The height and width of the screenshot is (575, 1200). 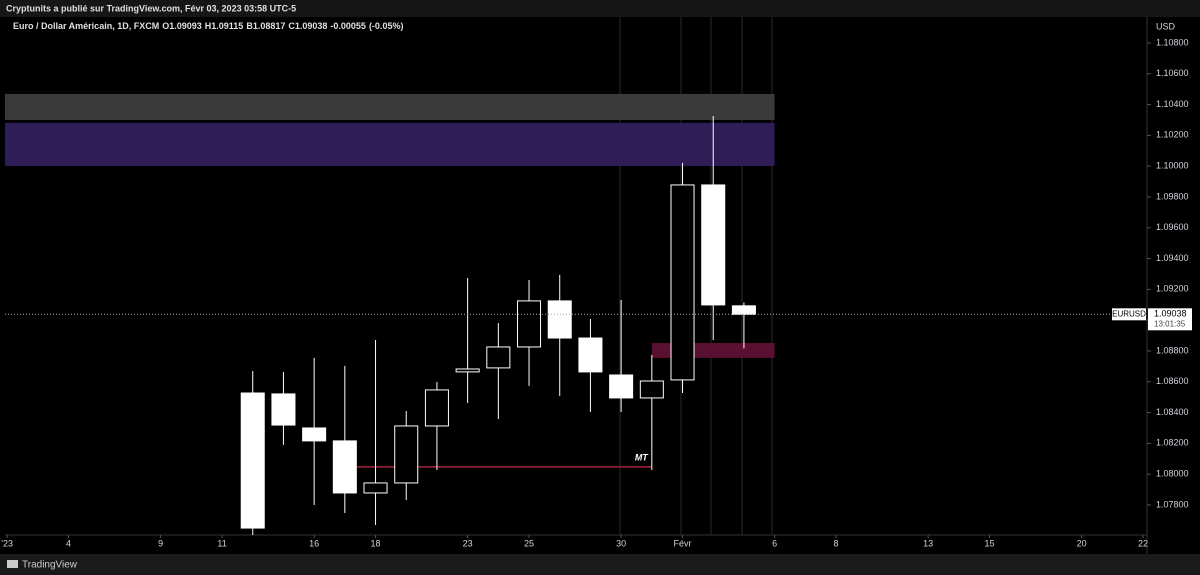 What do you see at coordinates (529, 543) in the screenshot?
I see `x-tick-label: 25` at bounding box center [529, 543].